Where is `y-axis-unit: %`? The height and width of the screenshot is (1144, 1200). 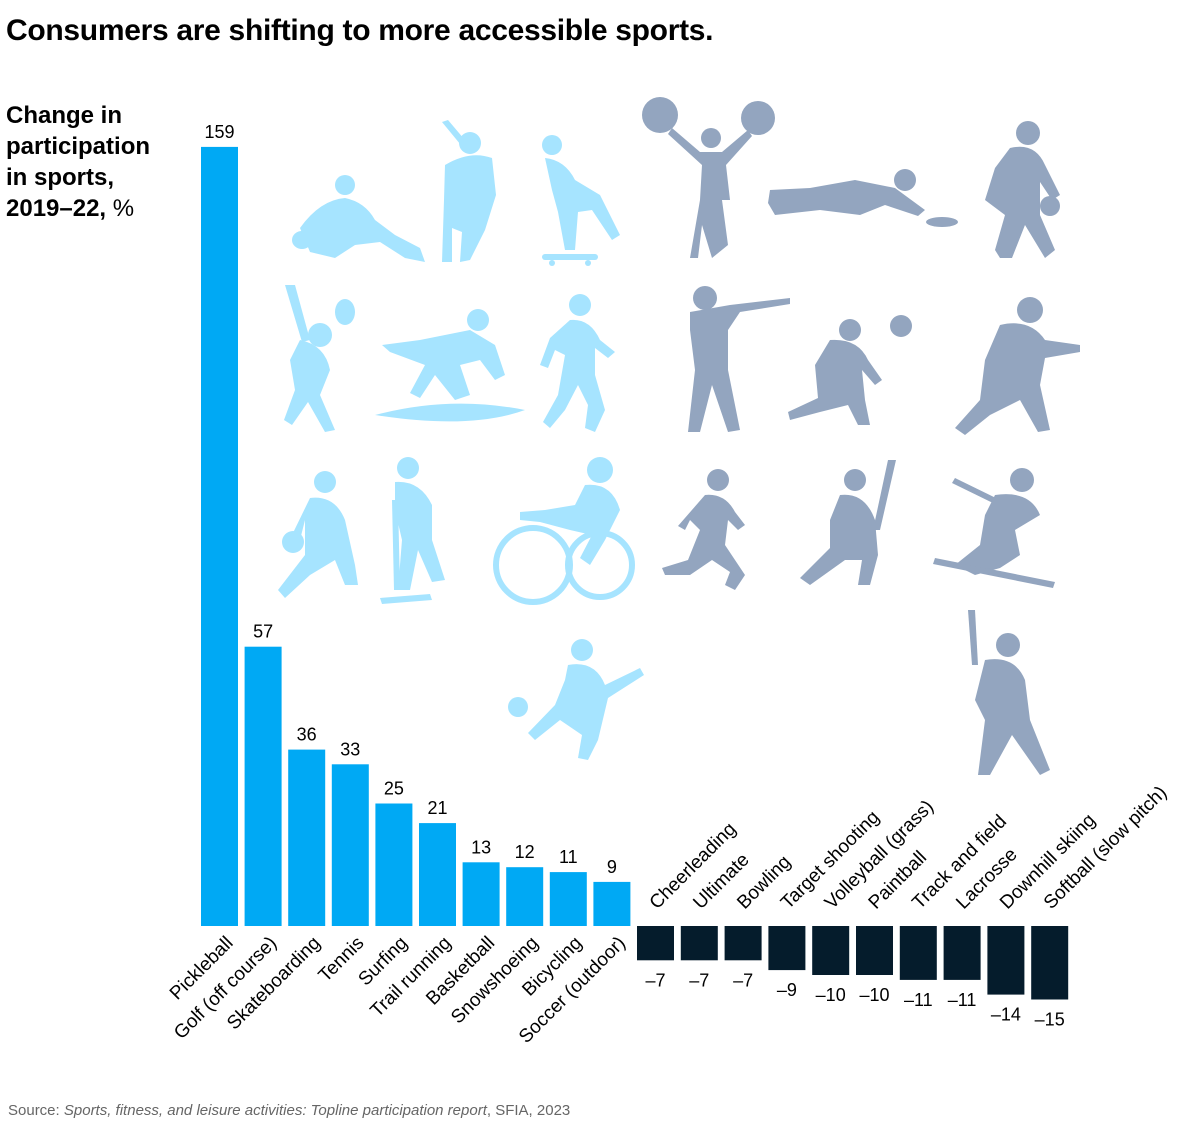
y-axis-unit: % is located at coordinates (123, 208).